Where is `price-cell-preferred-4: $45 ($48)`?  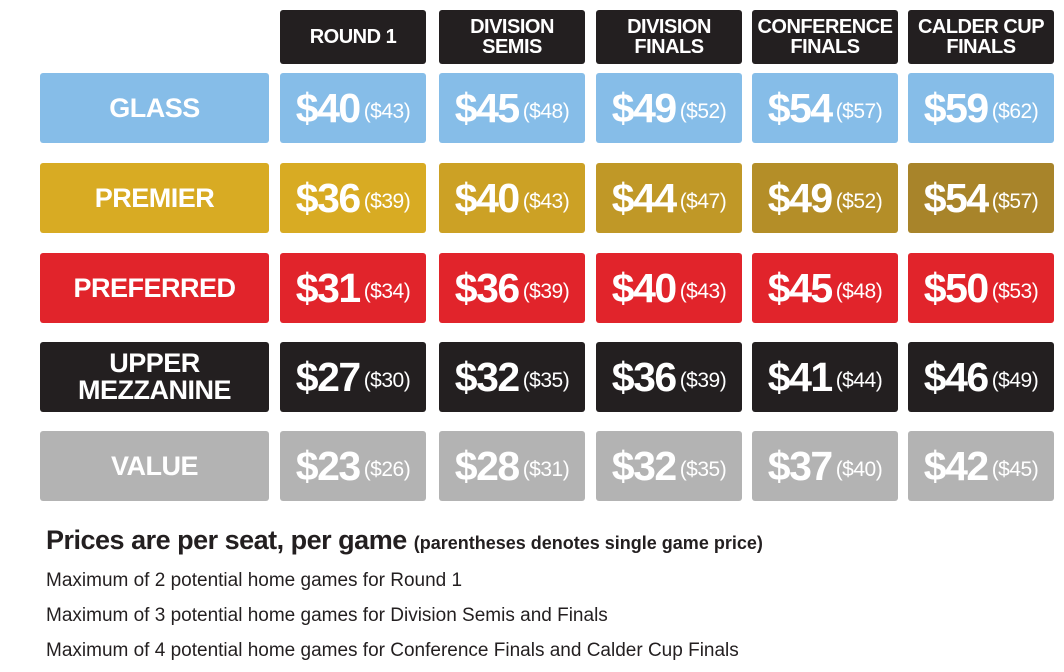 price-cell-preferred-4: $45 ($48) is located at coordinates (825, 288).